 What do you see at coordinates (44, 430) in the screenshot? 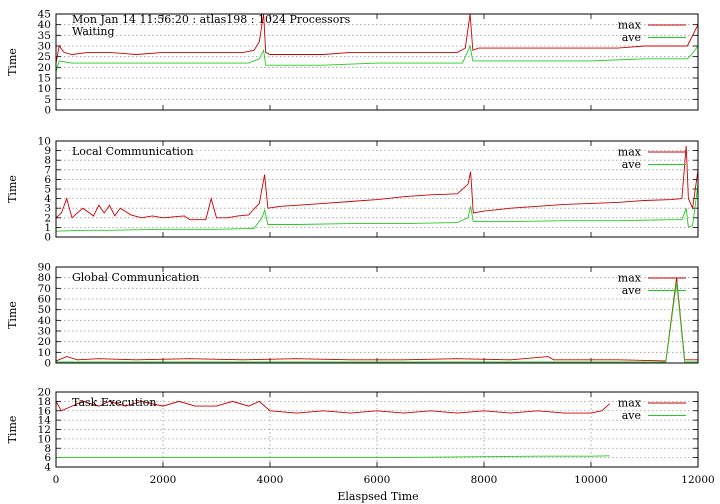
I see `y-tick-label: 12` at bounding box center [44, 430].